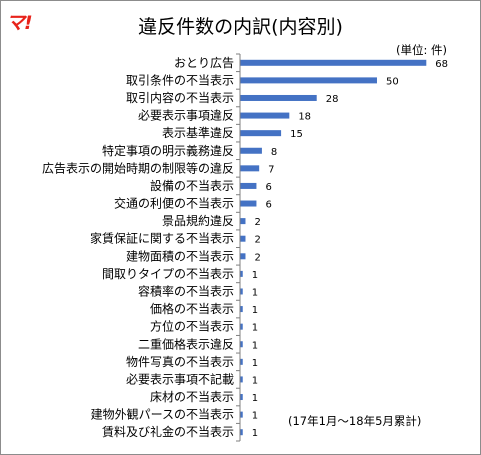 The width and height of the screenshot is (481, 455). Describe the element at coordinates (332, 99) in the screenshot. I see `value-label-2: 28` at that location.